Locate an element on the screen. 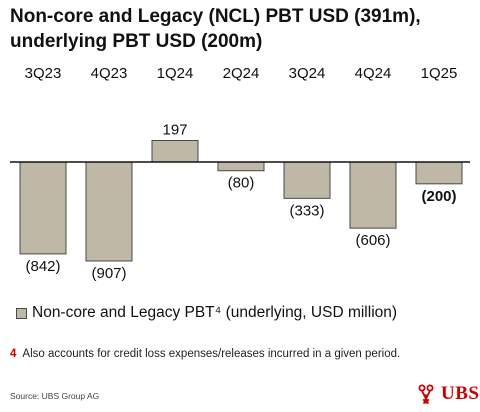 This screenshot has height=412, width=480. value-label: (606) is located at coordinates (372, 240).